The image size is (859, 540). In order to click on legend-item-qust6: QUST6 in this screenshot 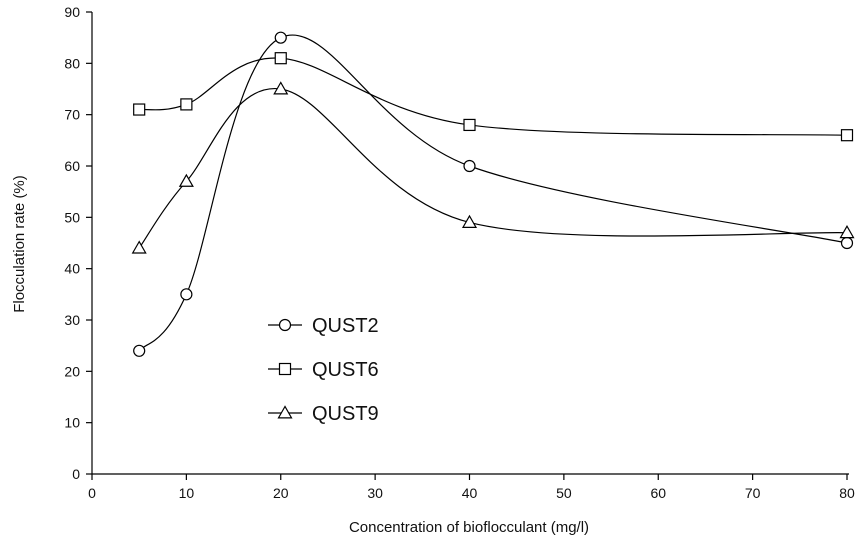, I will do `click(323, 370)`.